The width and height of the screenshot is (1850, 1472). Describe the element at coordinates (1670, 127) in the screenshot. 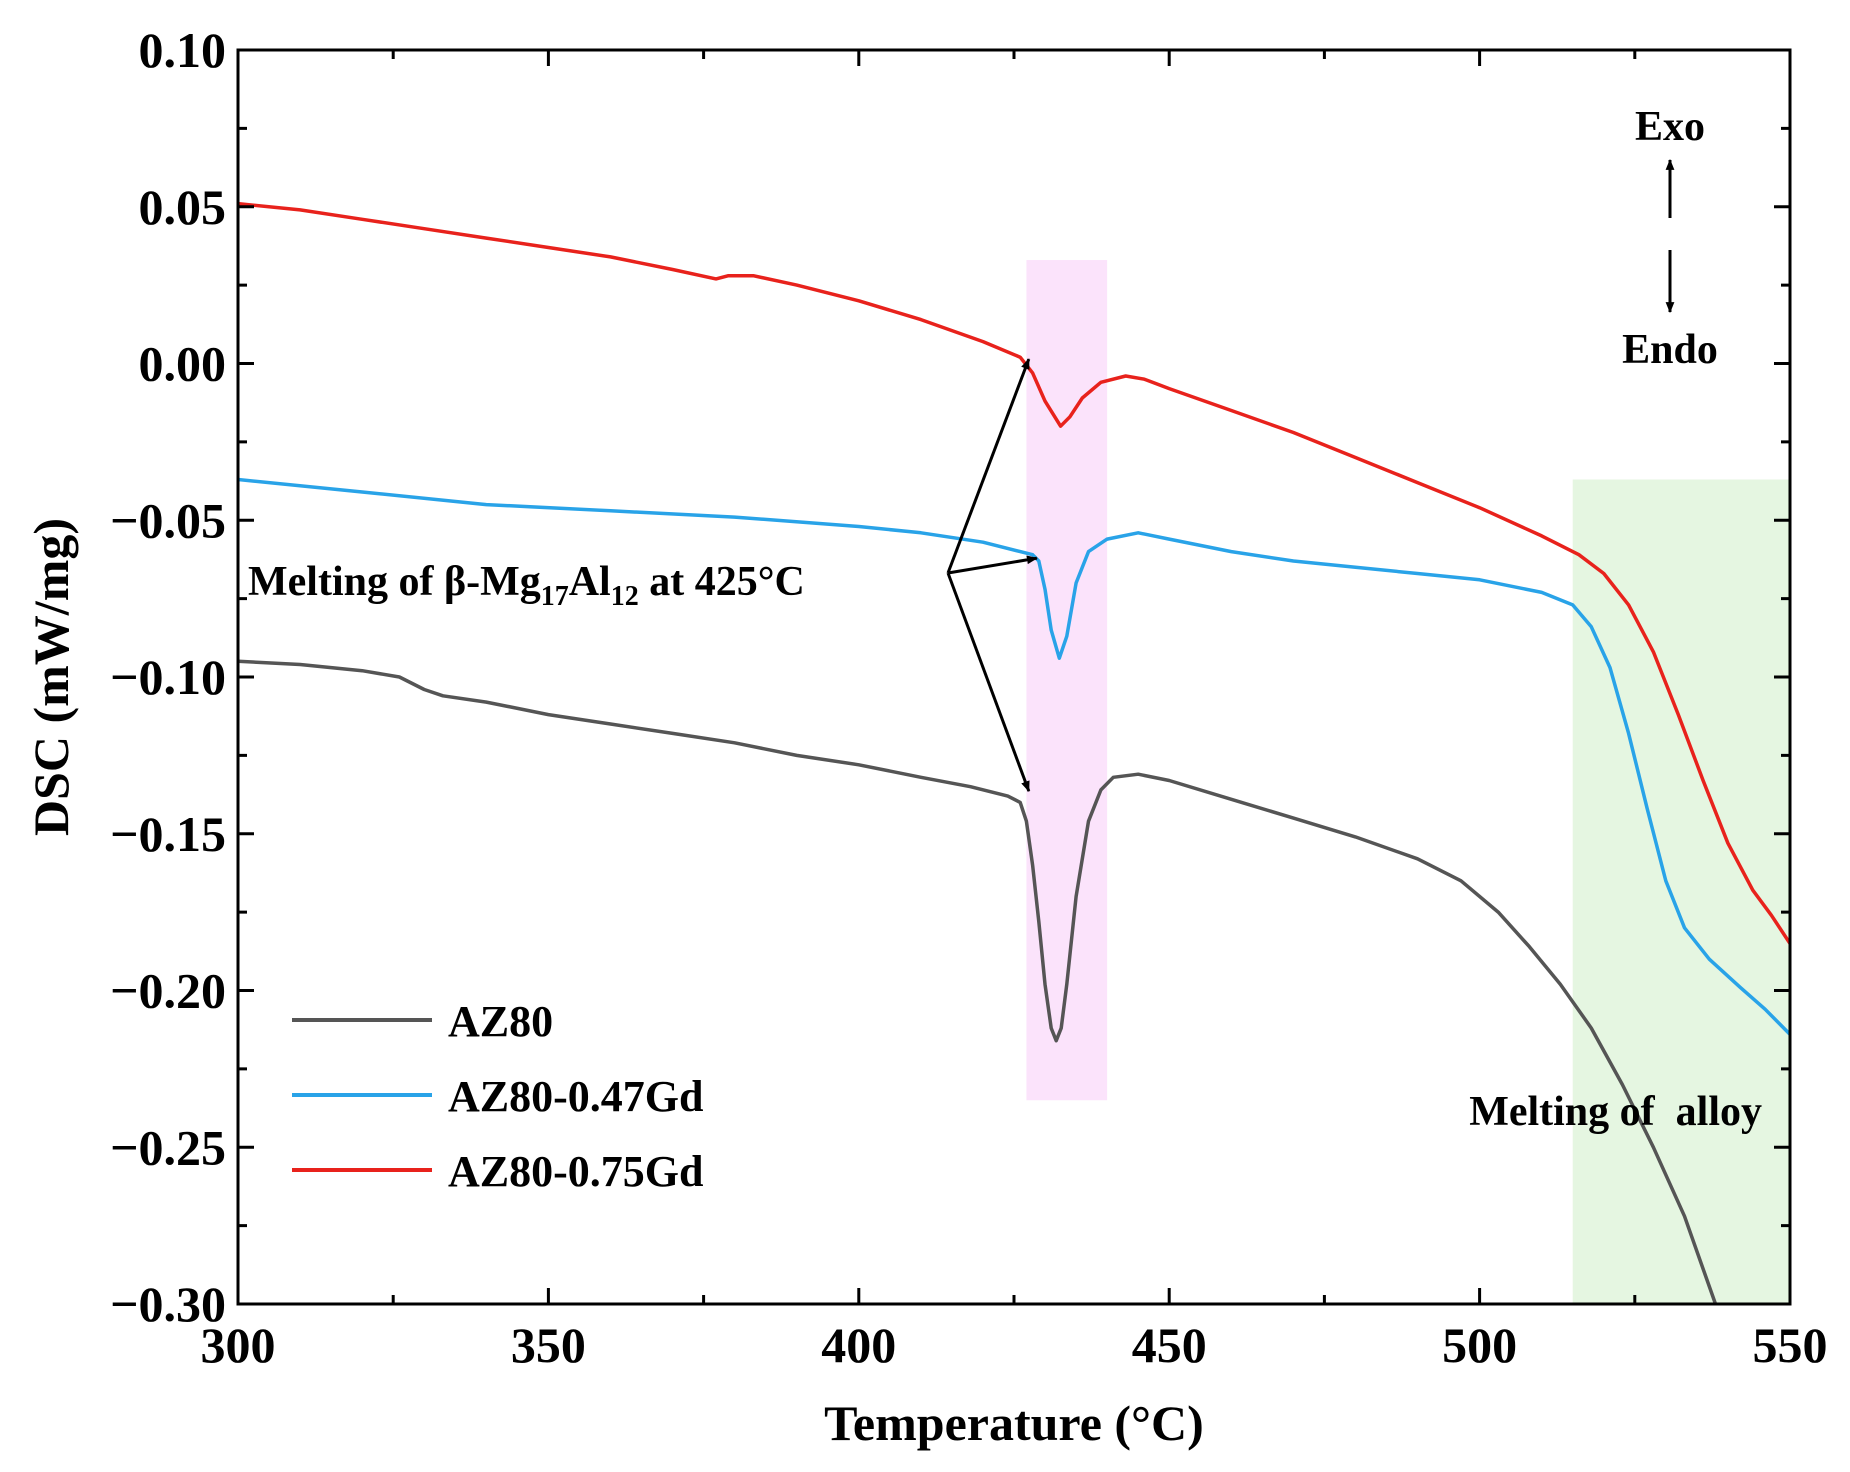

I see `exo-label: Exo` at that location.